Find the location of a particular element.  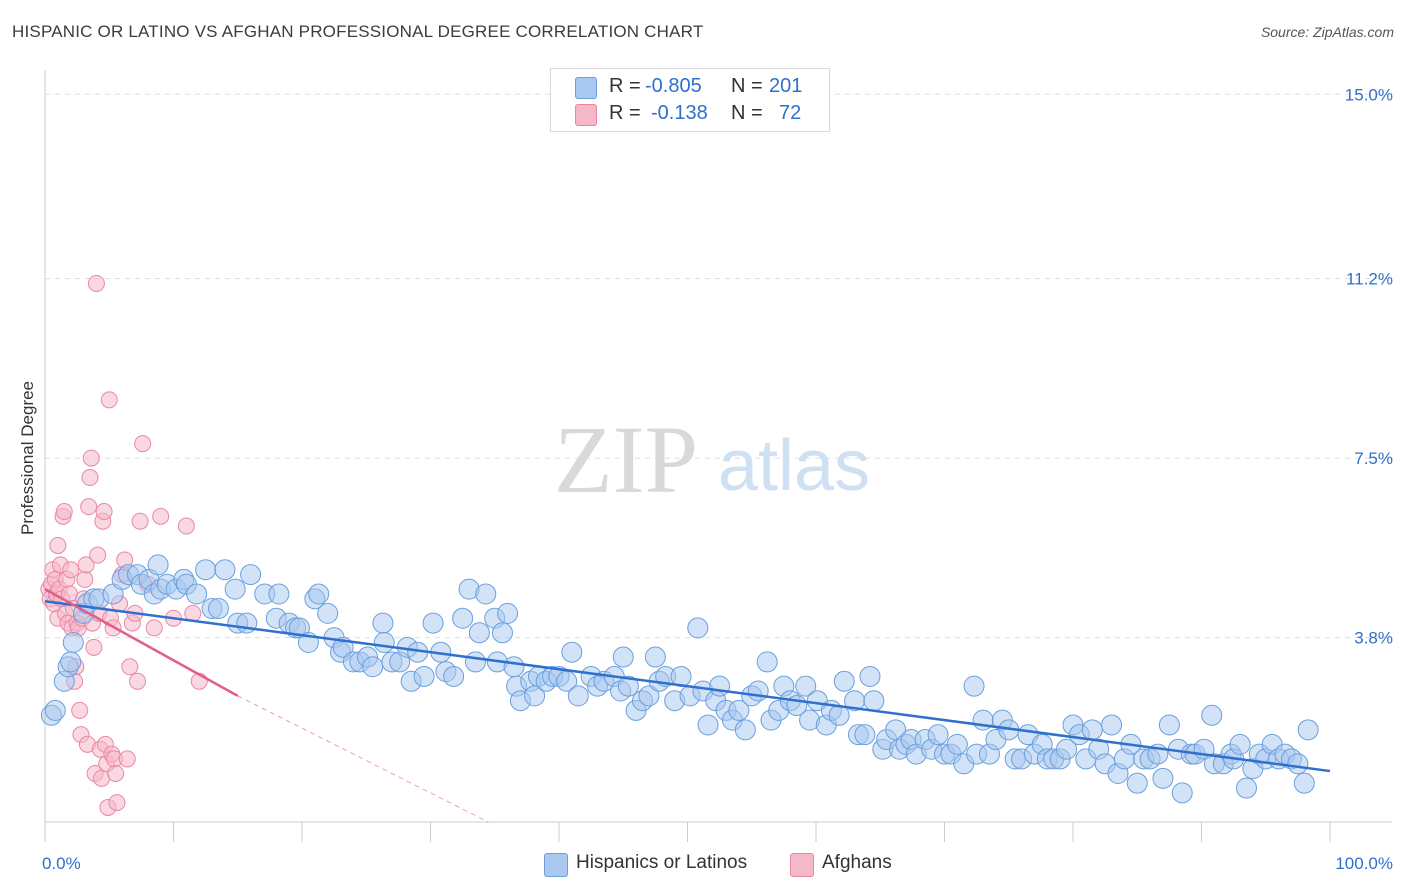

y-tick-label: 15.0% is located at coordinates (1369, 94).